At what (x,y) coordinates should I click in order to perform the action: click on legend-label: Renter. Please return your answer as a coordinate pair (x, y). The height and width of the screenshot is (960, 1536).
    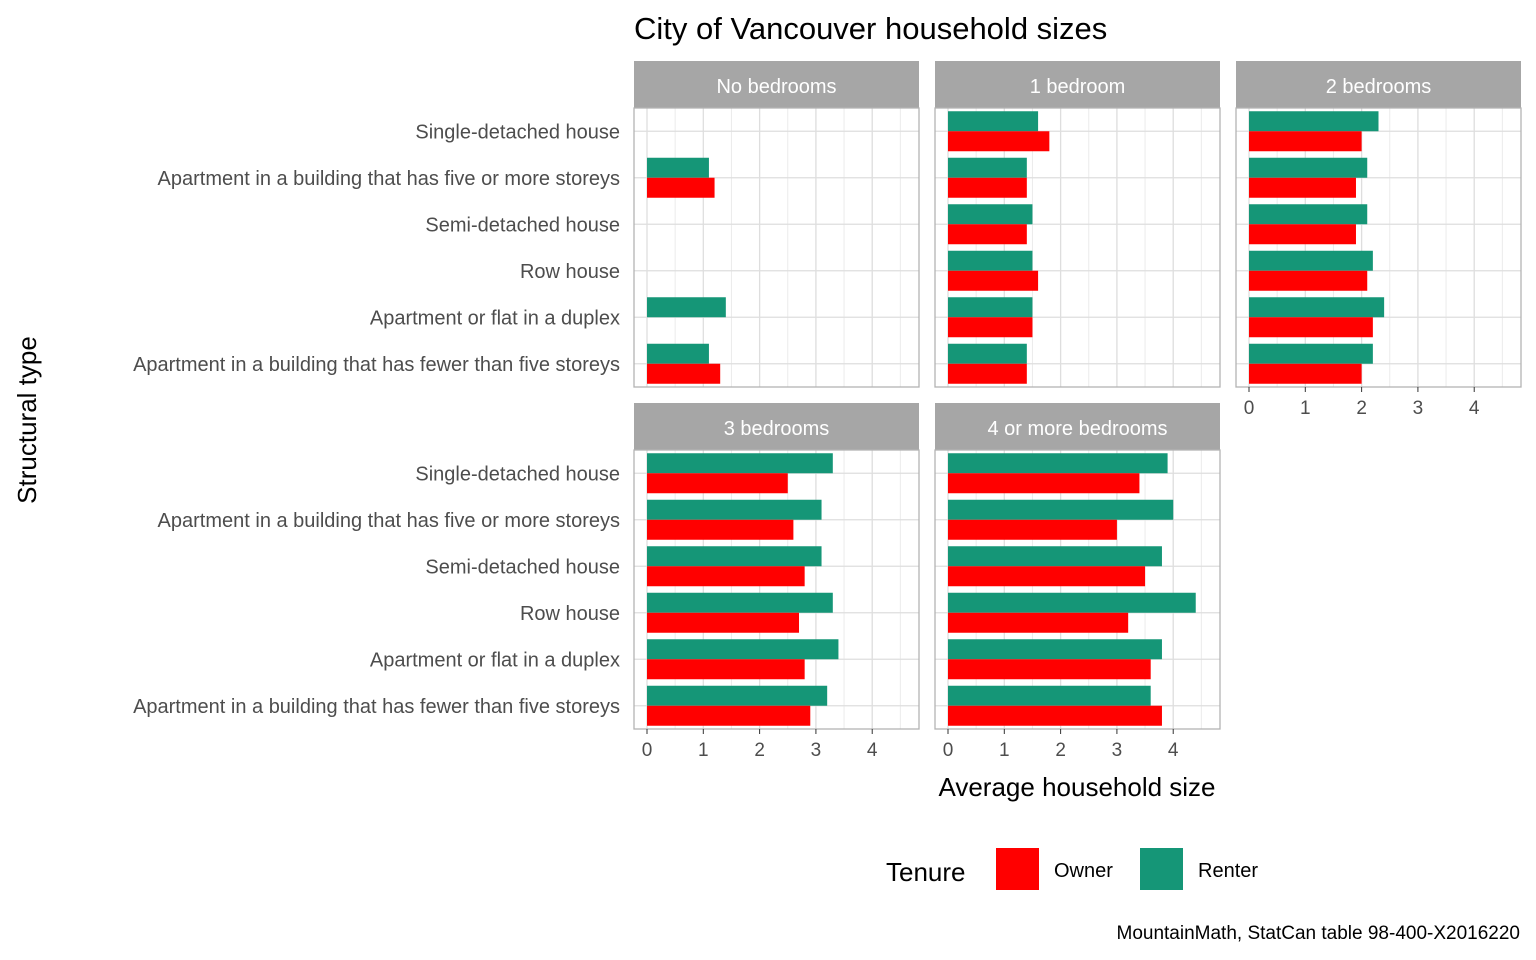
    Looking at the image, I should click on (1228, 871).